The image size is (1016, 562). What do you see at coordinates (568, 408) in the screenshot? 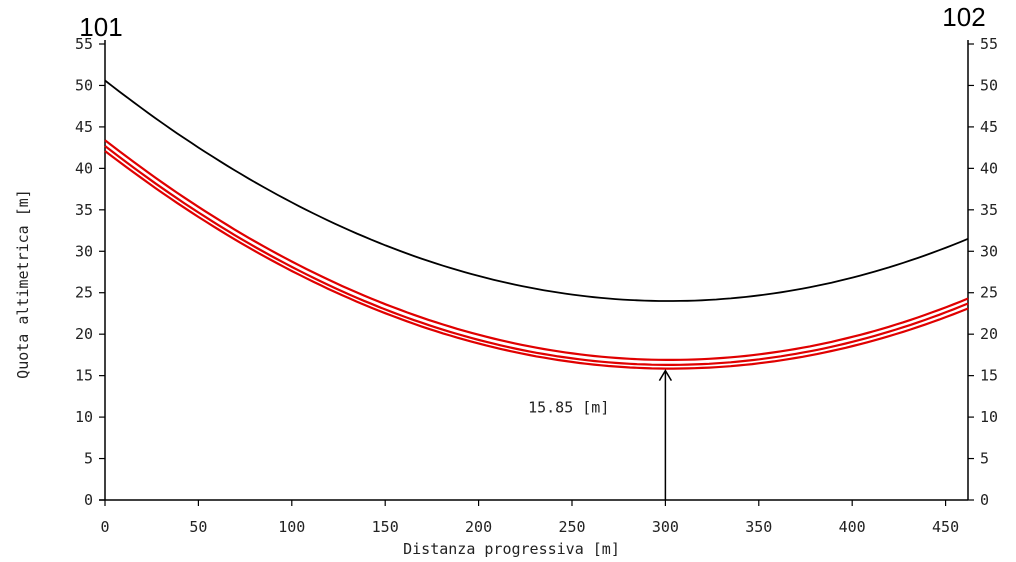
I see `elevation-annotation-label: 15.85 [m]` at bounding box center [568, 408].